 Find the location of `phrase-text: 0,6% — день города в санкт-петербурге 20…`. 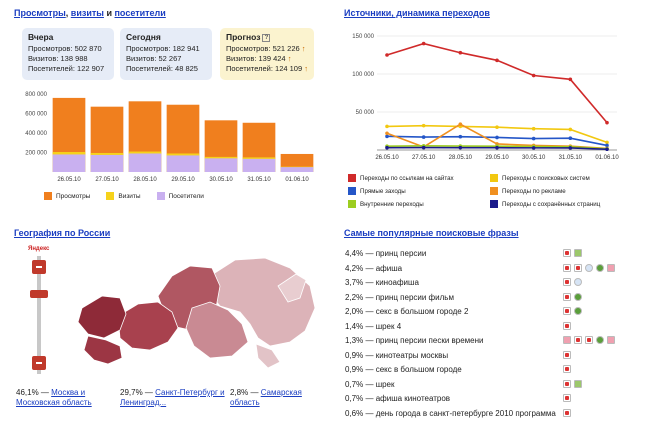

phrase-text: 0,6% — день города в санкт-петербурге 20… is located at coordinates (454, 414).